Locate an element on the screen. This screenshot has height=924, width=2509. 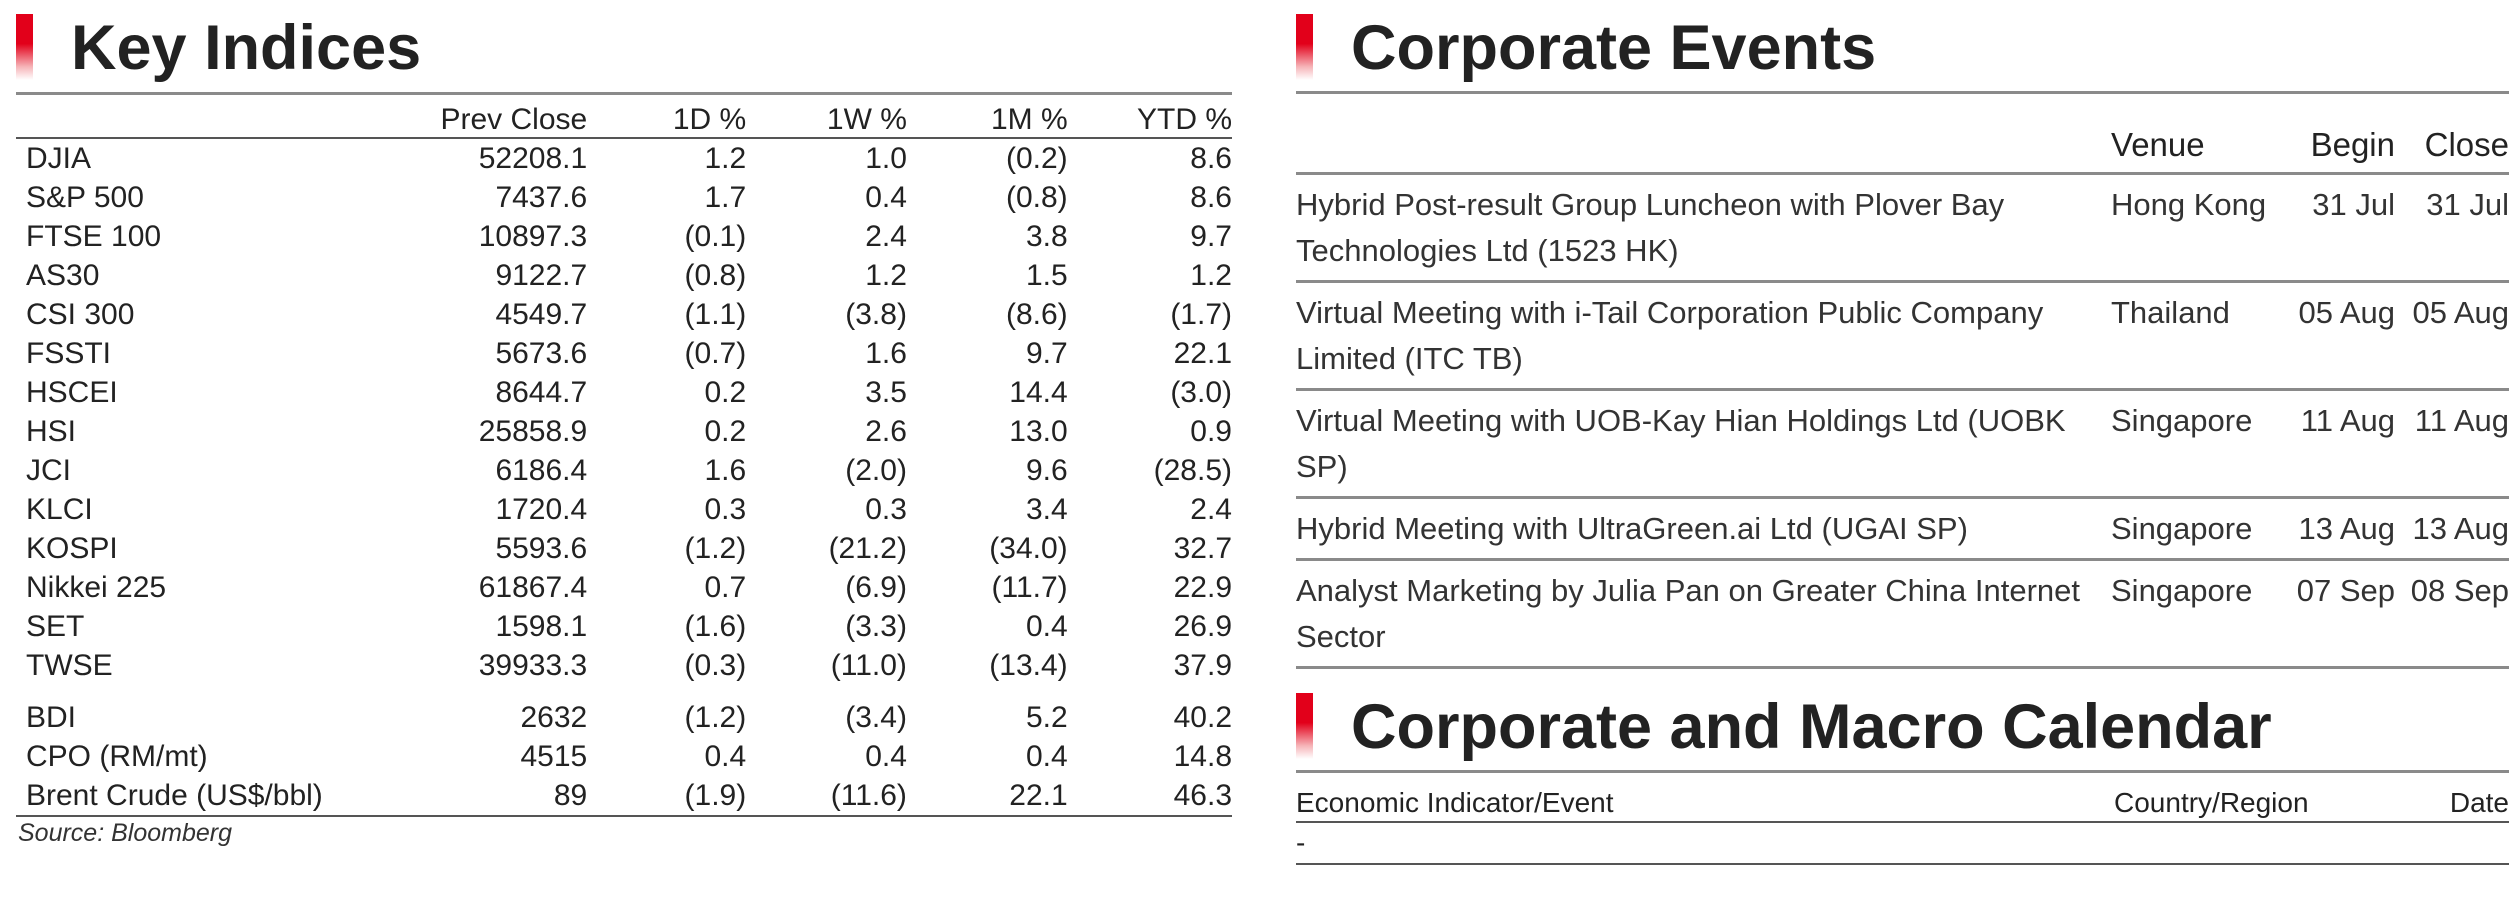
table-cell: (0.7) is located at coordinates (715, 353).